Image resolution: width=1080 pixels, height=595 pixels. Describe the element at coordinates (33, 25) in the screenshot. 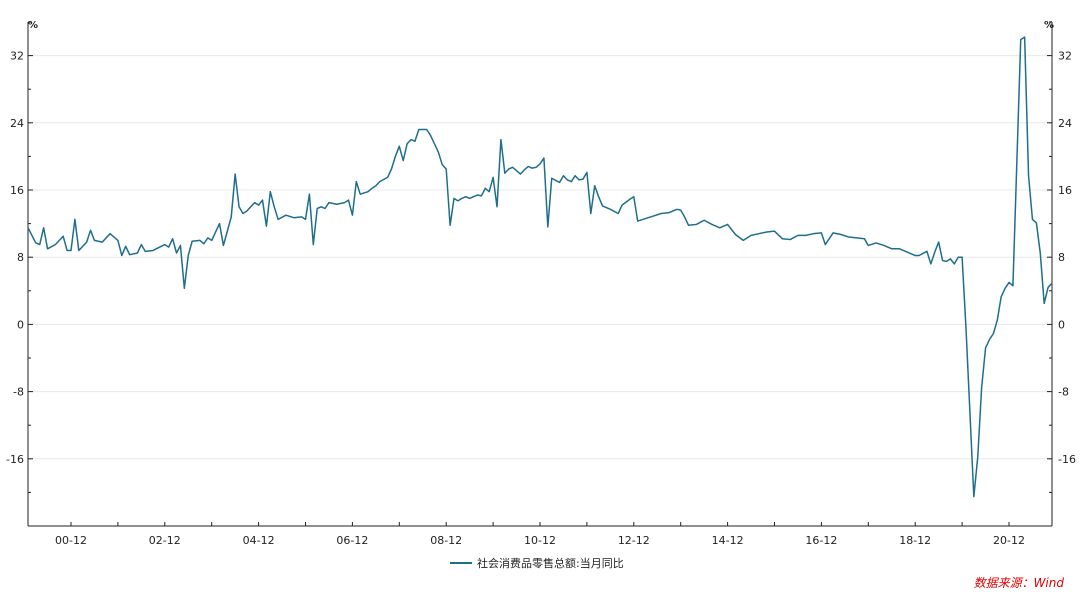

I see `y-axis-unit-left: %` at that location.